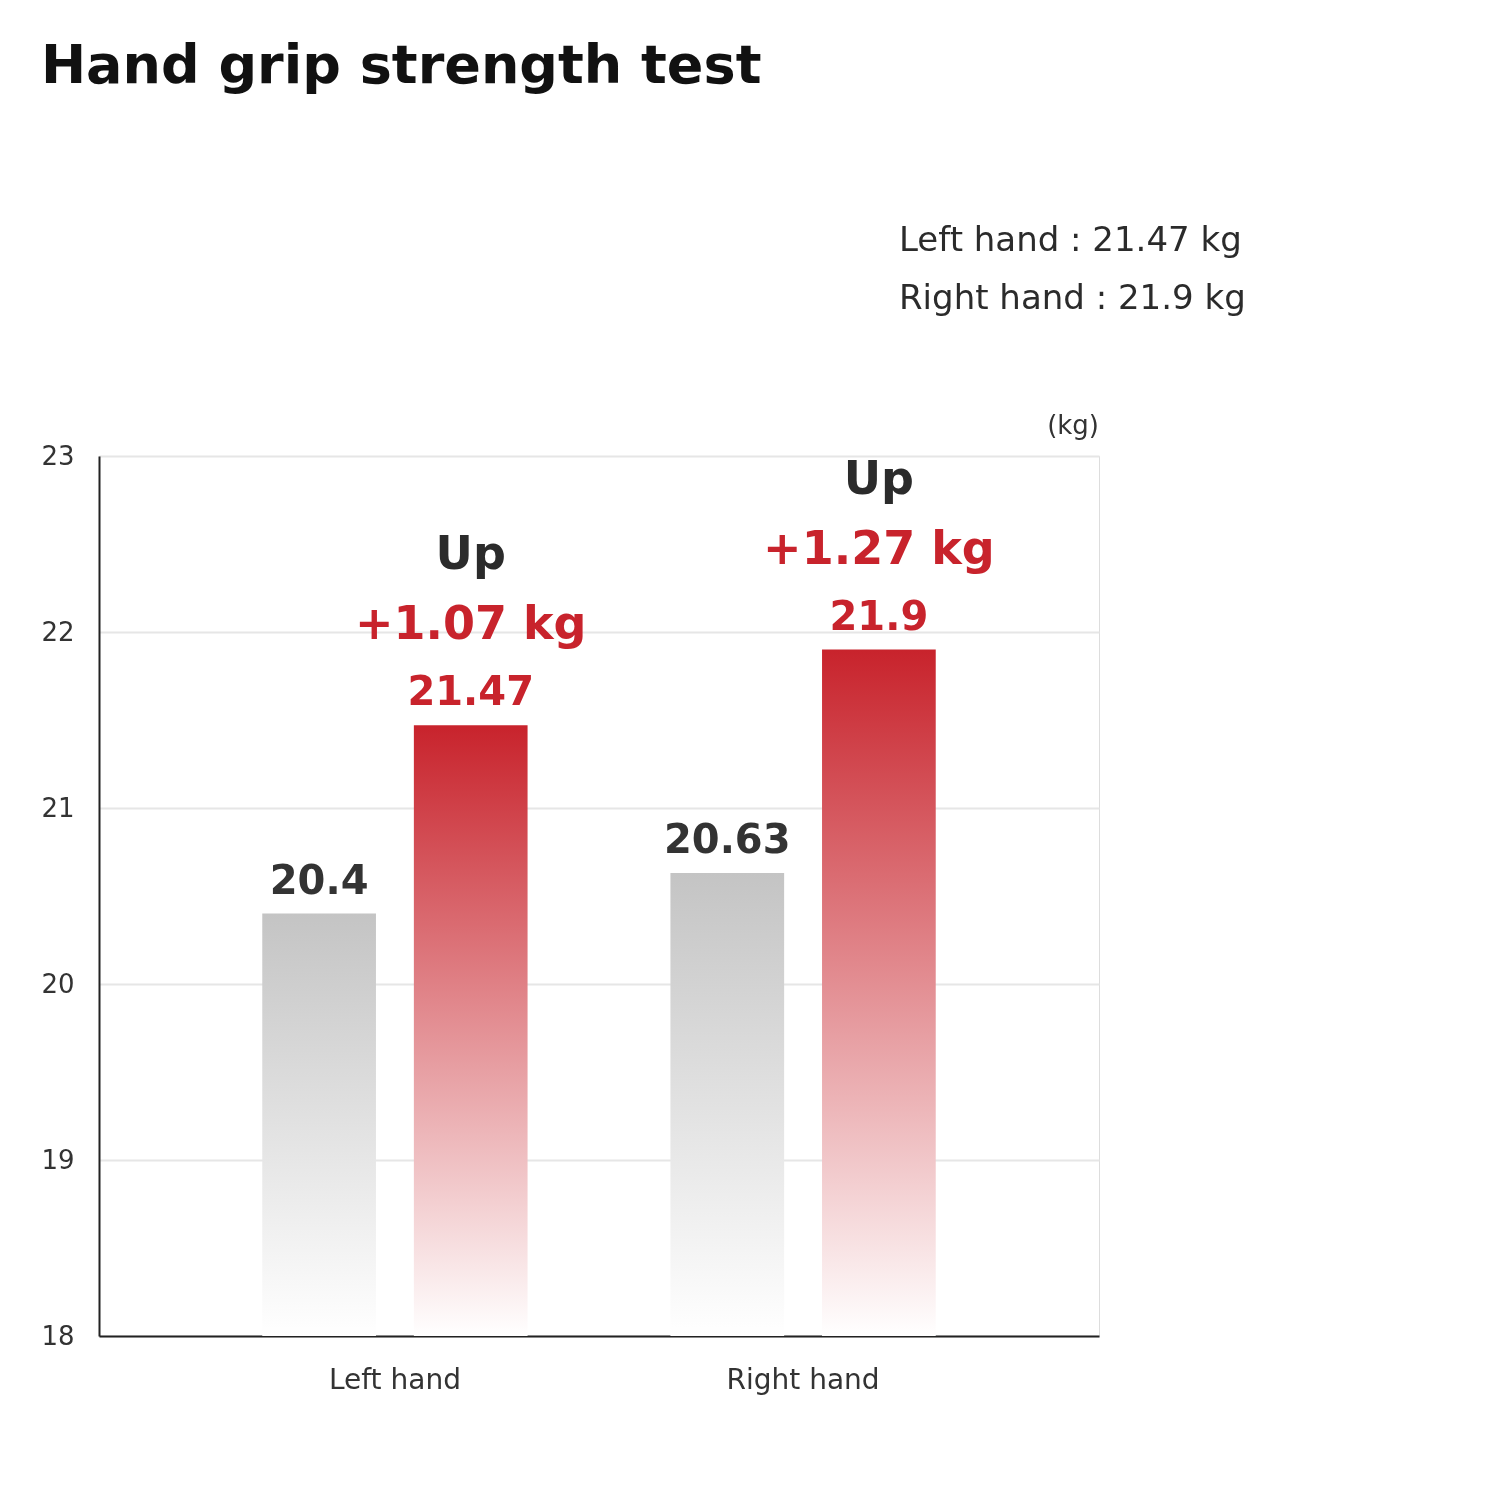  I want to click on text: Right hand : 21.9 kg, so click(1072, 297).